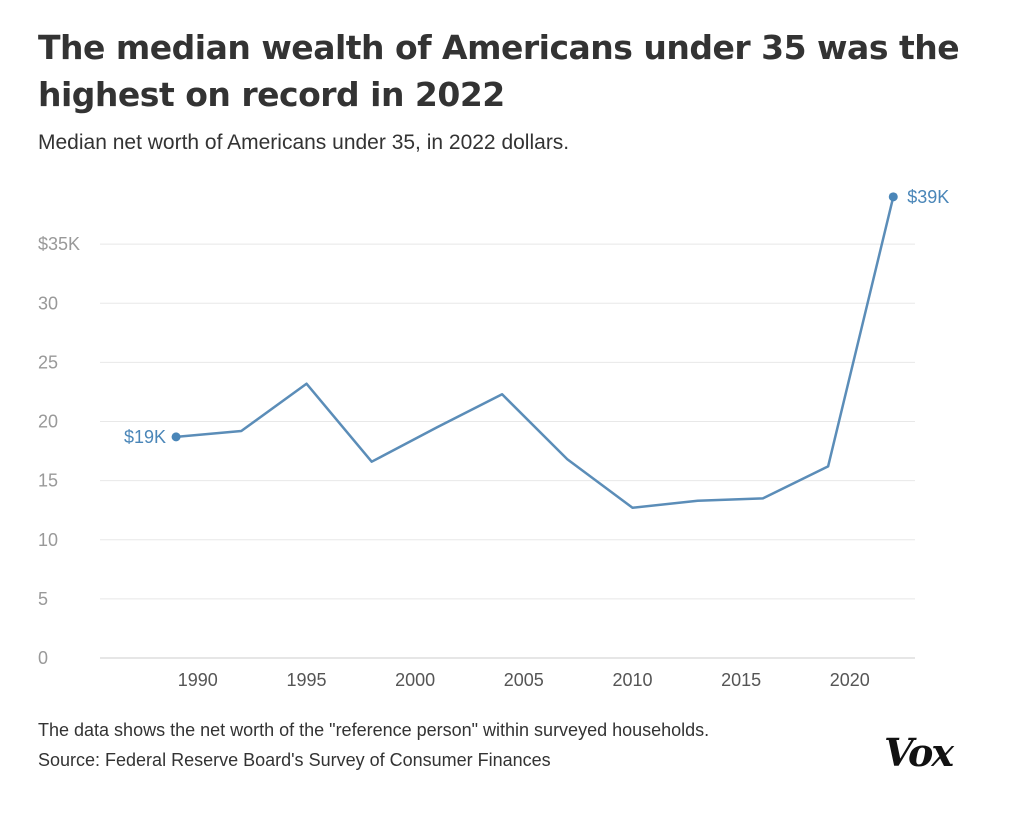  I want to click on y-tick-label: 10, so click(48, 540).